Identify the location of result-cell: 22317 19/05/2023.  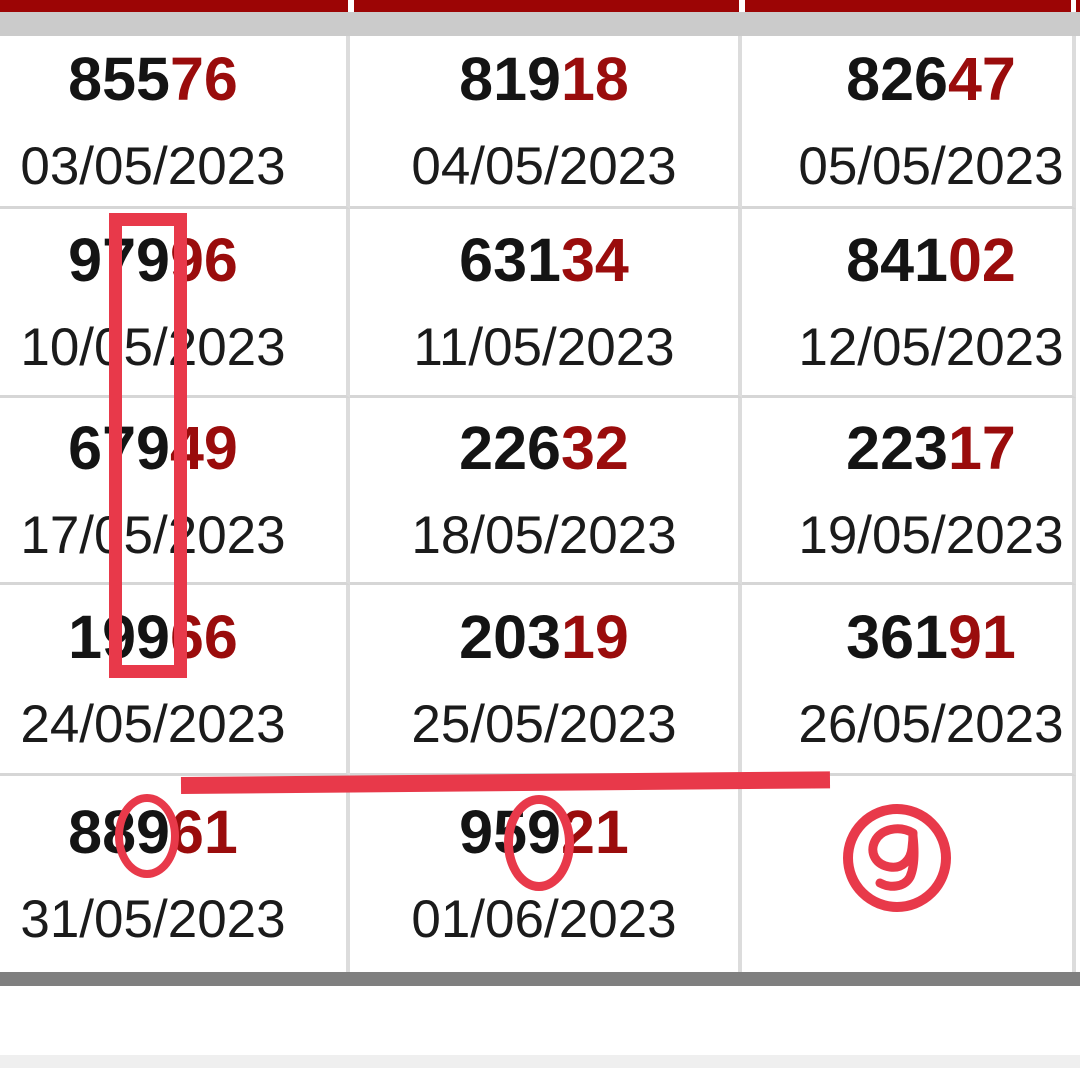
(909, 491).